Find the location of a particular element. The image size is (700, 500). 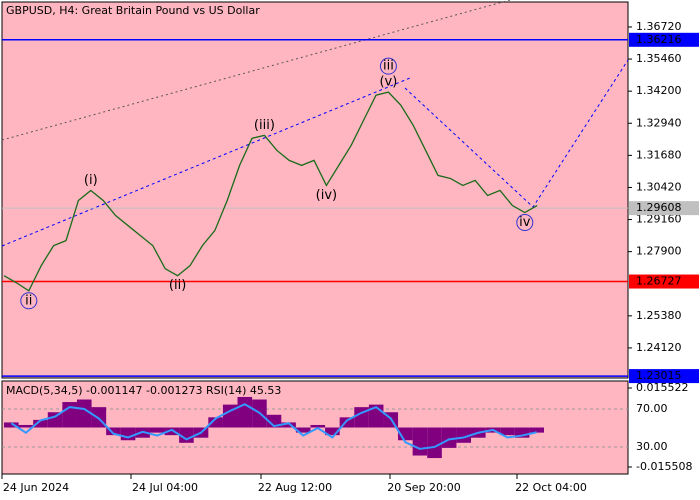

y-tick-label: 1.29160 is located at coordinates (659, 219).